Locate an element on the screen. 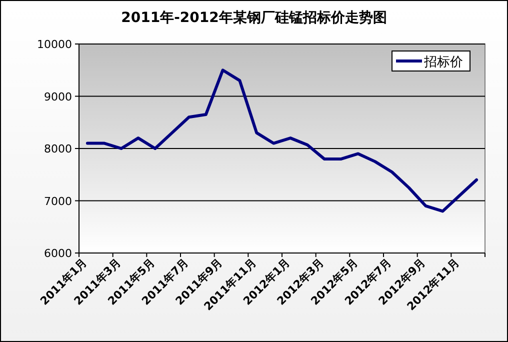  y-tick-label: 6000 is located at coordinates (58, 253).